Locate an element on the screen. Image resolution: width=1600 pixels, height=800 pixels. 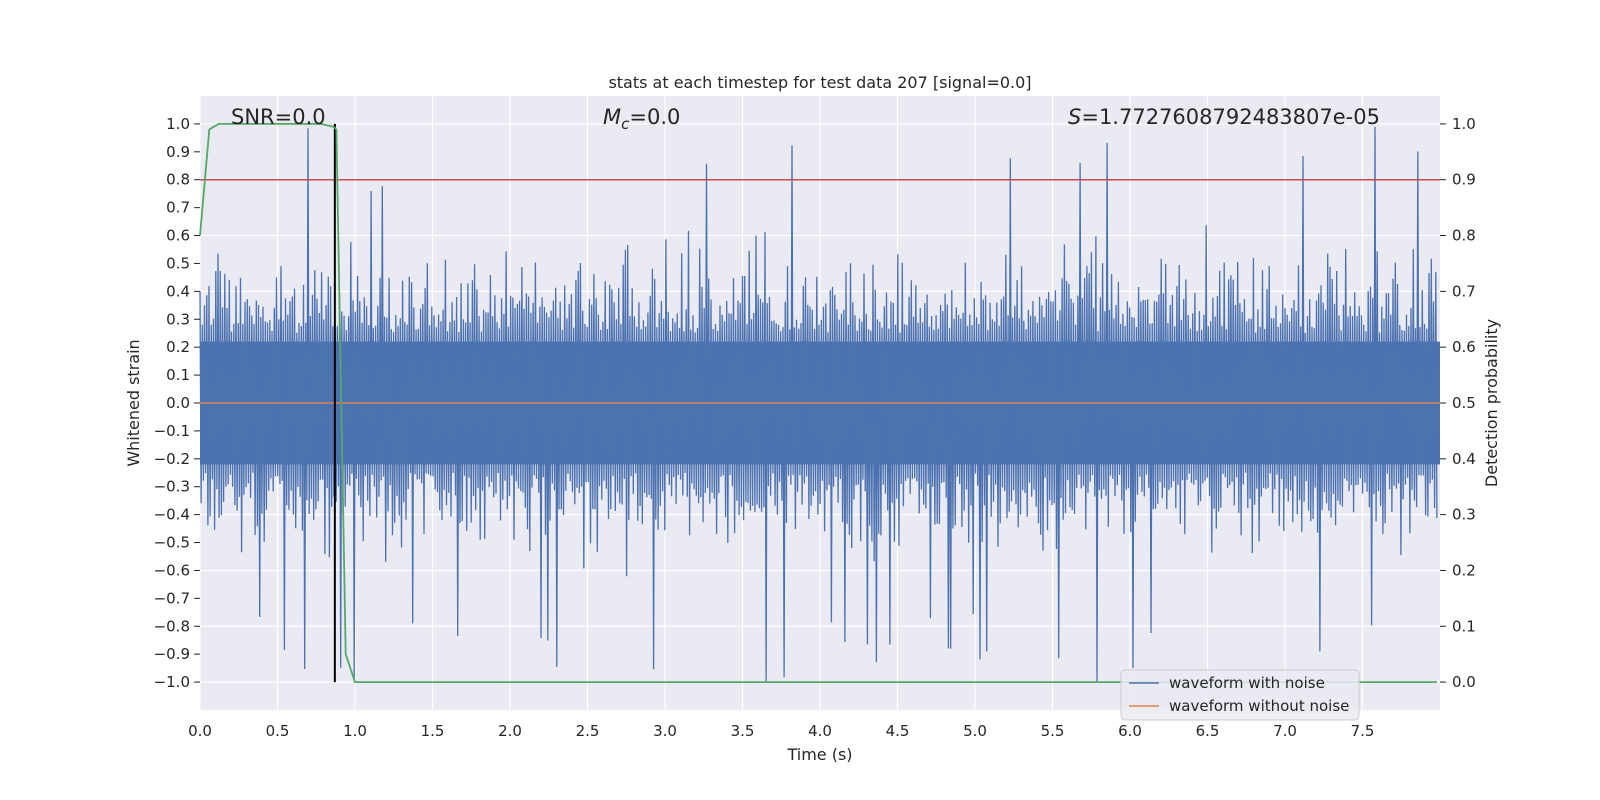
y-tick-label: −0.1 is located at coordinates (172, 431).